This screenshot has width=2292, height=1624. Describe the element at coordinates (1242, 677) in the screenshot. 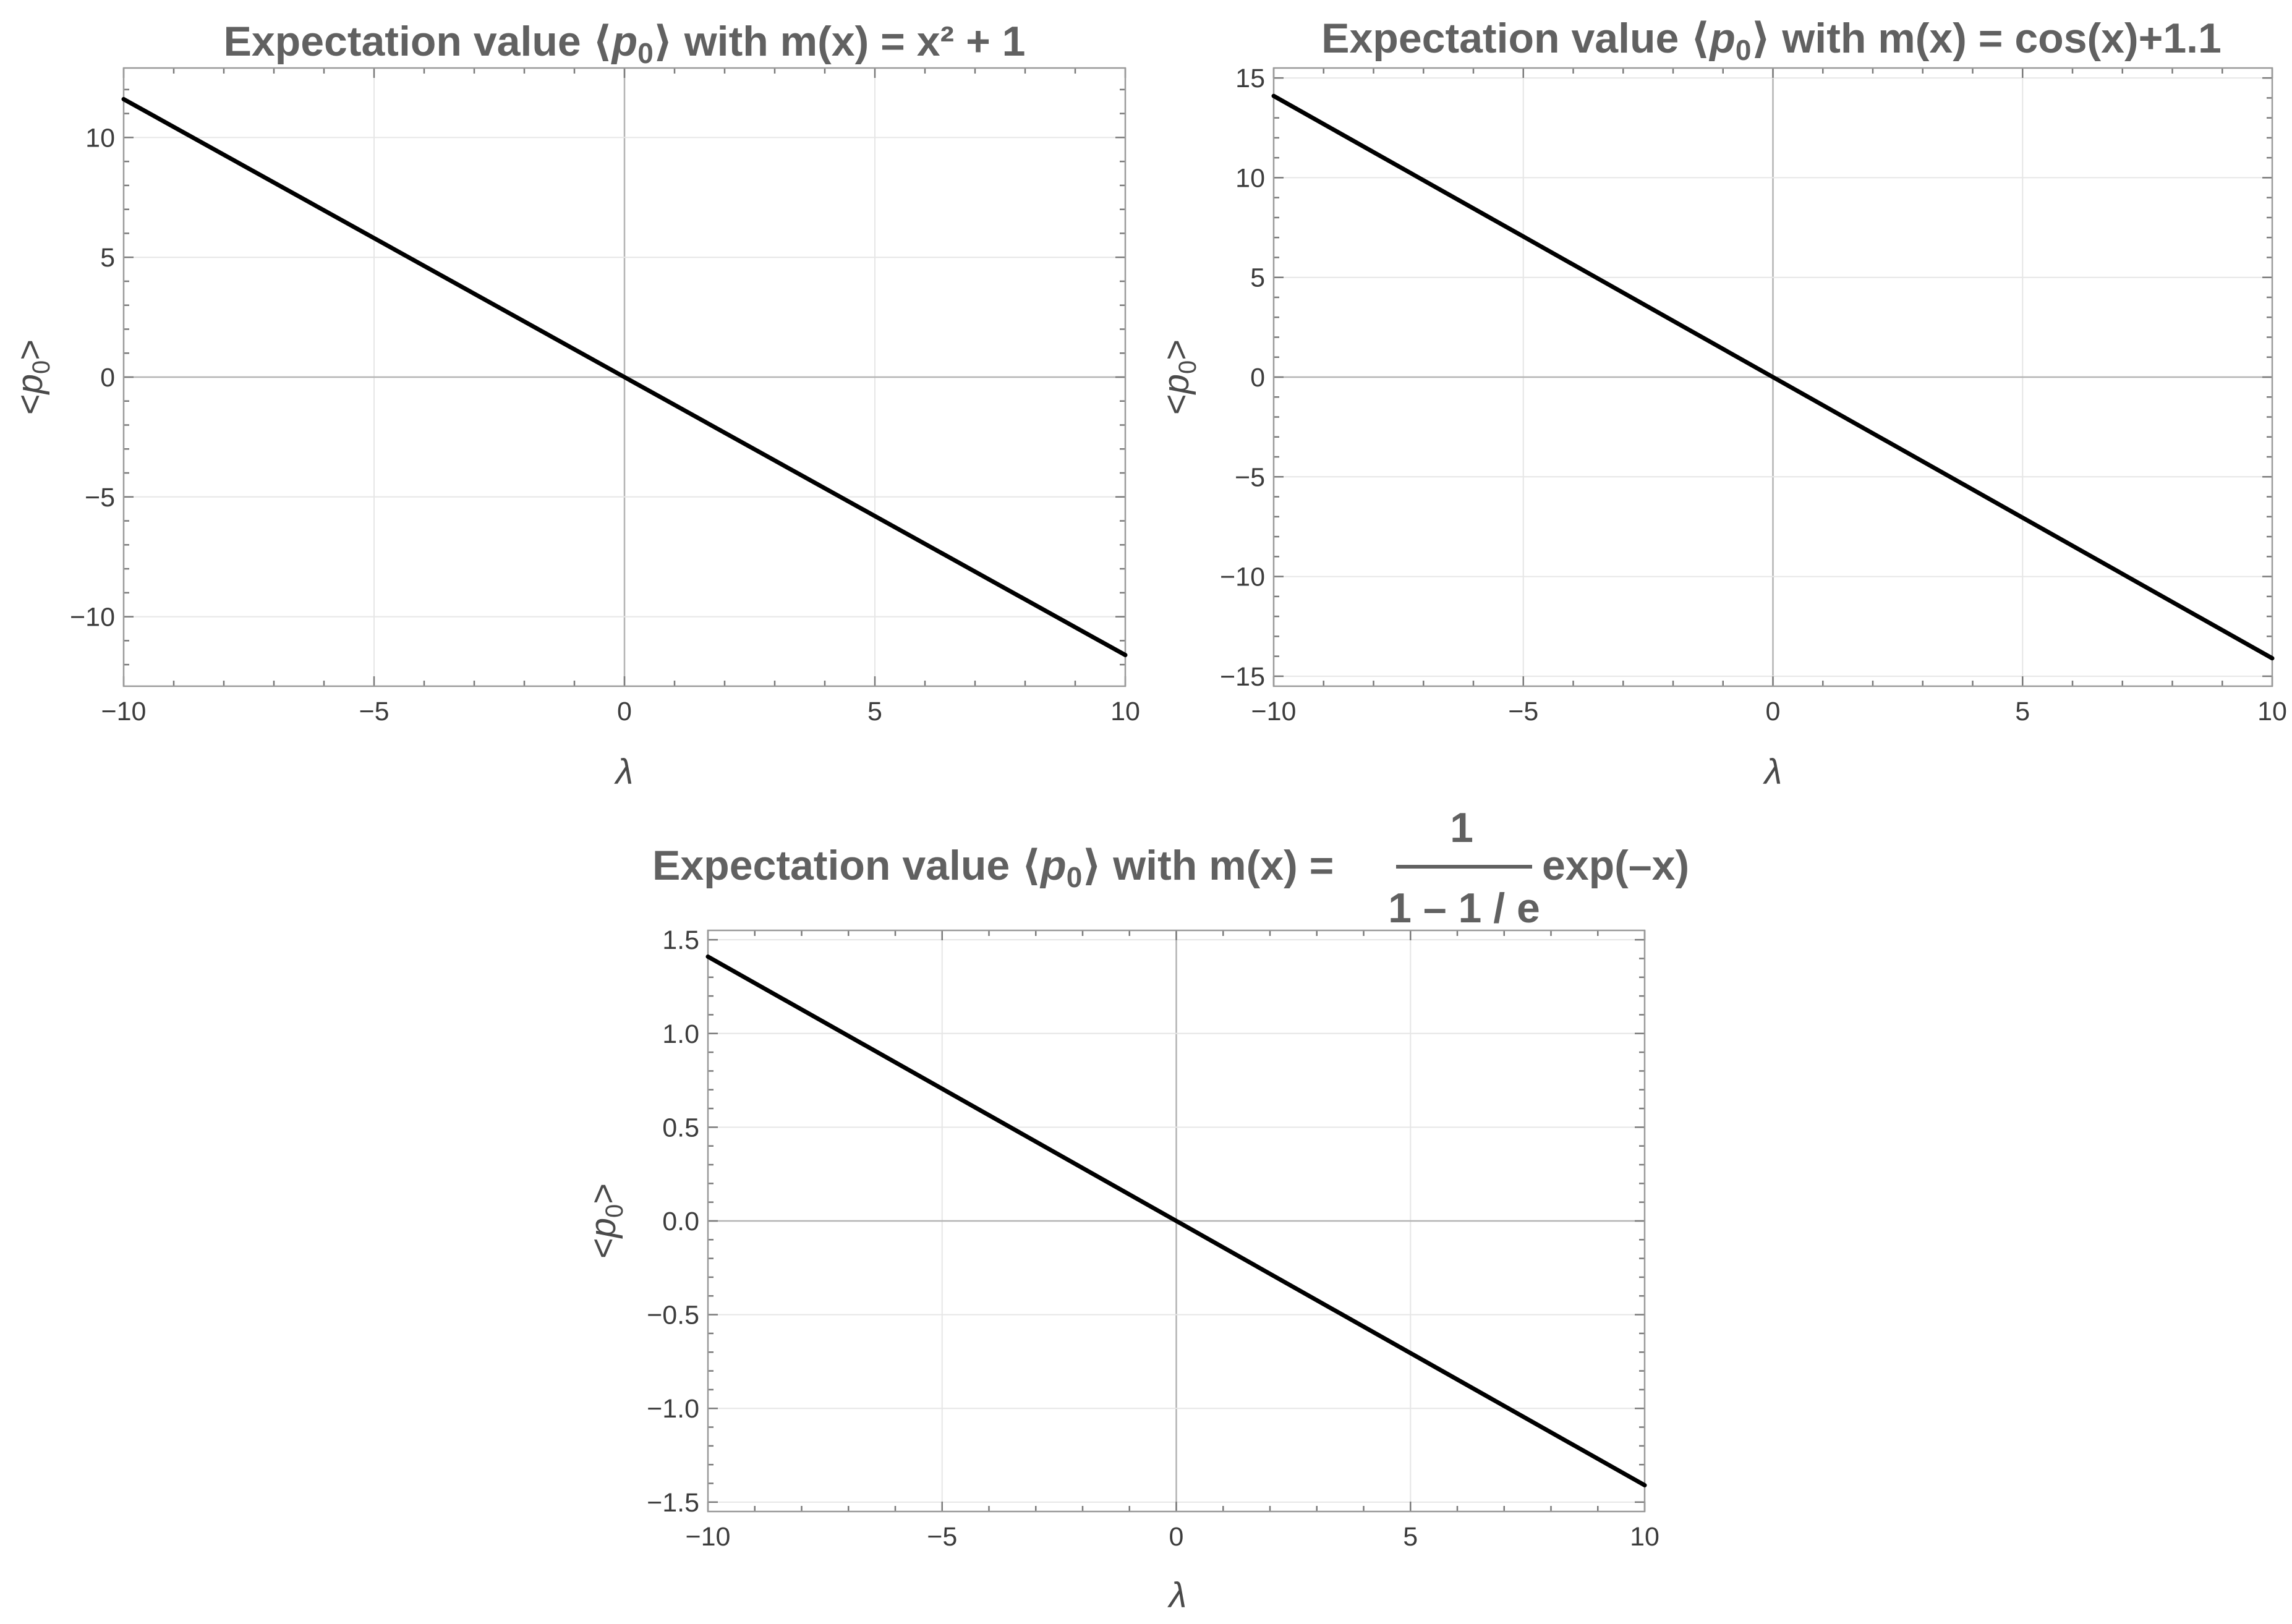

I see `y-tick-label: −15` at that location.